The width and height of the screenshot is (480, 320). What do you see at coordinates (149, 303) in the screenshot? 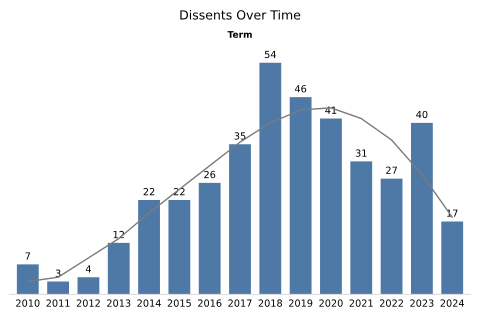
I see `x-tick-label: 2014` at bounding box center [149, 303].